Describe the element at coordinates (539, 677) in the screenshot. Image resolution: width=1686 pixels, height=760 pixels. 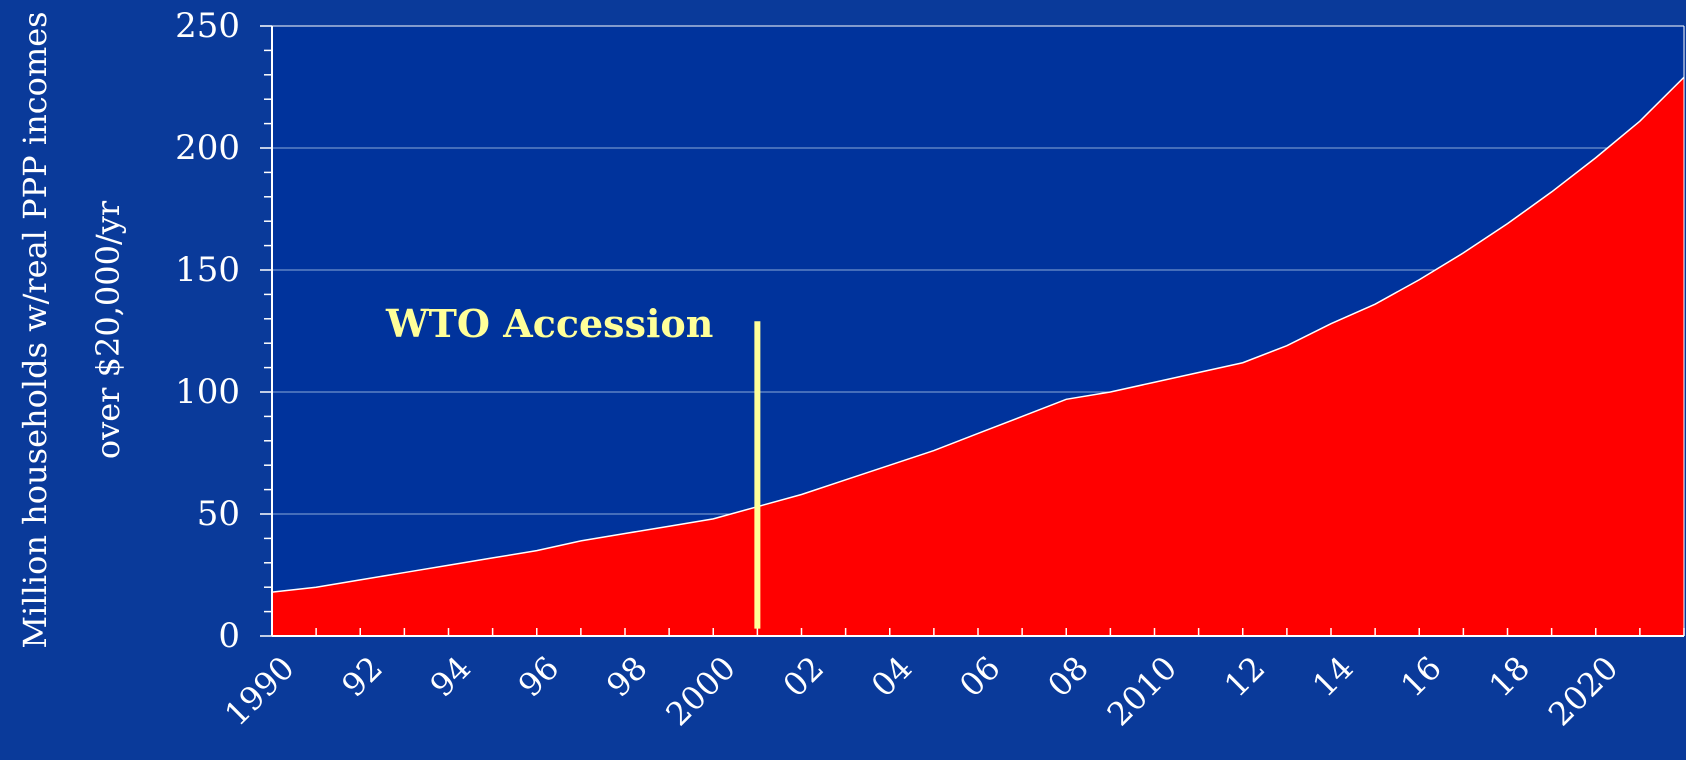
I see `x-tick-label: 96` at that location.